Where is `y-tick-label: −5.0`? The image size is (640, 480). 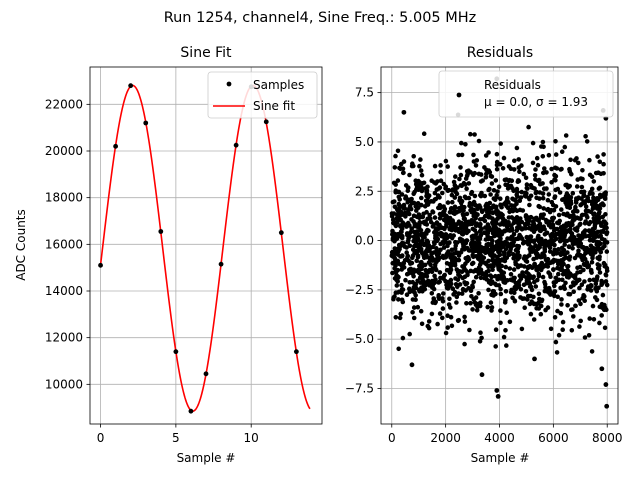
y-tick-label: −5.0 is located at coordinates (359, 339).